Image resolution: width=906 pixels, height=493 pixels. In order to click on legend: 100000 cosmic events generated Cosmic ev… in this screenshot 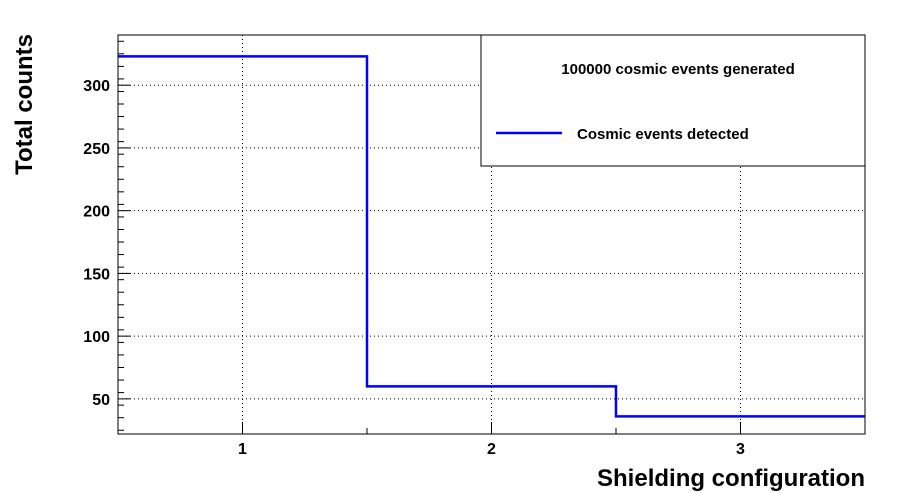, I will do `click(673, 100)`.